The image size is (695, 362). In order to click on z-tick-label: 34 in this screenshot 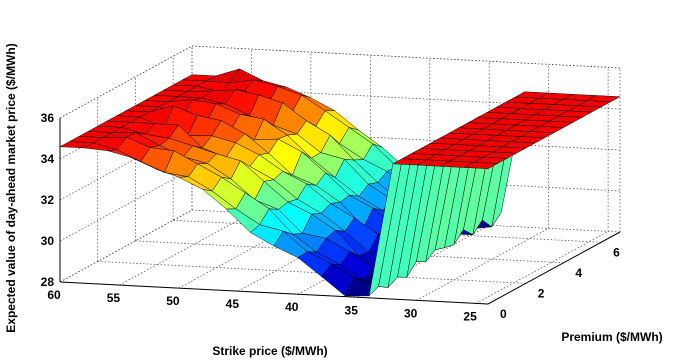, I will do `click(48, 159)`.